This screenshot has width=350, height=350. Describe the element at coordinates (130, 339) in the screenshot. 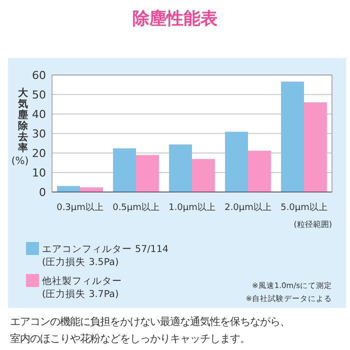

I see `text: 室内のほこりや花粉などをしっかりキャッチします。` at that location.